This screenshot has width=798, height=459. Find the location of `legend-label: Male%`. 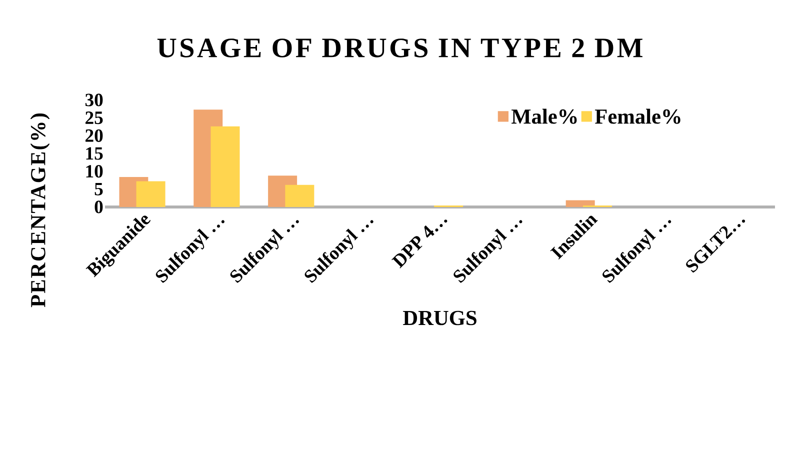

legend-label: Male% is located at coordinates (544, 116).